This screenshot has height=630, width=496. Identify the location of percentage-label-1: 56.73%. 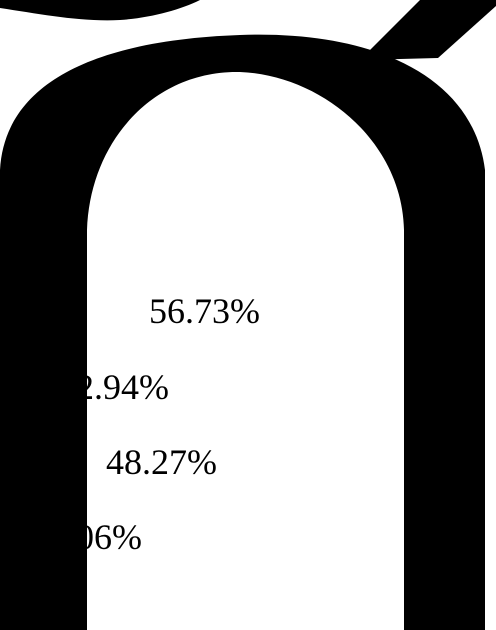
(204, 311).